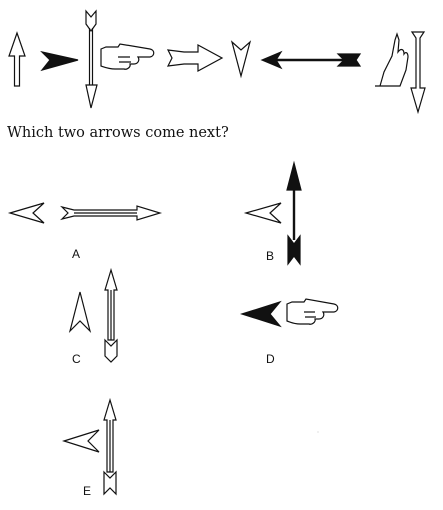 The image size is (443, 510). Describe the element at coordinates (294, 213) in the screenshot. I see `b-solid-up-arrow-icon` at that location.